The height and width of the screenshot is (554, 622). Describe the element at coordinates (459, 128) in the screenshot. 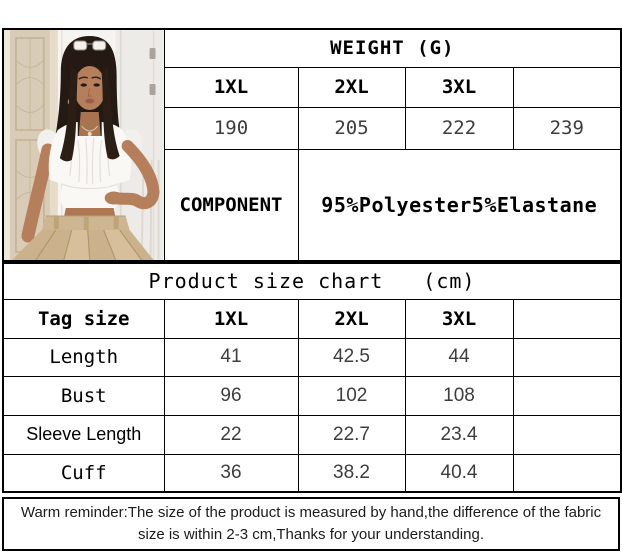

I see `weight-value-3xl: 222` at that location.